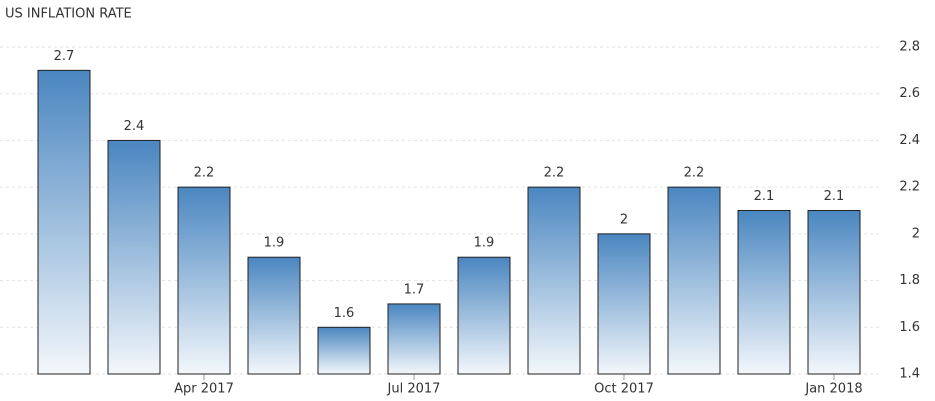 The width and height of the screenshot is (935, 401). Describe the element at coordinates (624, 389) in the screenshot. I see `x-tick-label: Oct 2017` at that location.